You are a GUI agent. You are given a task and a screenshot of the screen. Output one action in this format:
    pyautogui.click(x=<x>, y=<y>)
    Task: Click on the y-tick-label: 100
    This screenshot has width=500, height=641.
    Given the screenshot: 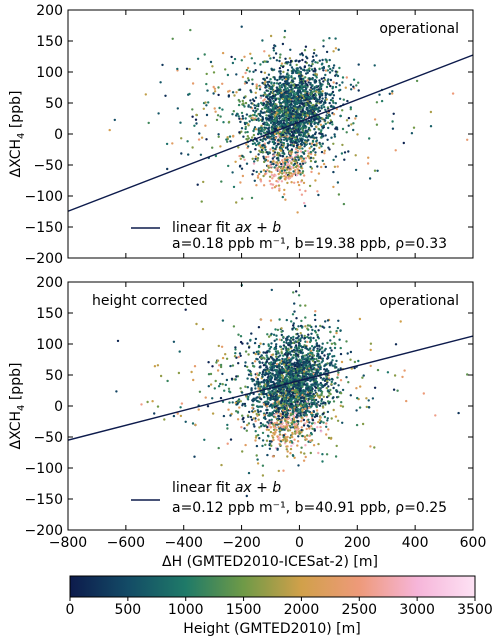 What is the action you would take?
    pyautogui.click(x=49, y=73)
    